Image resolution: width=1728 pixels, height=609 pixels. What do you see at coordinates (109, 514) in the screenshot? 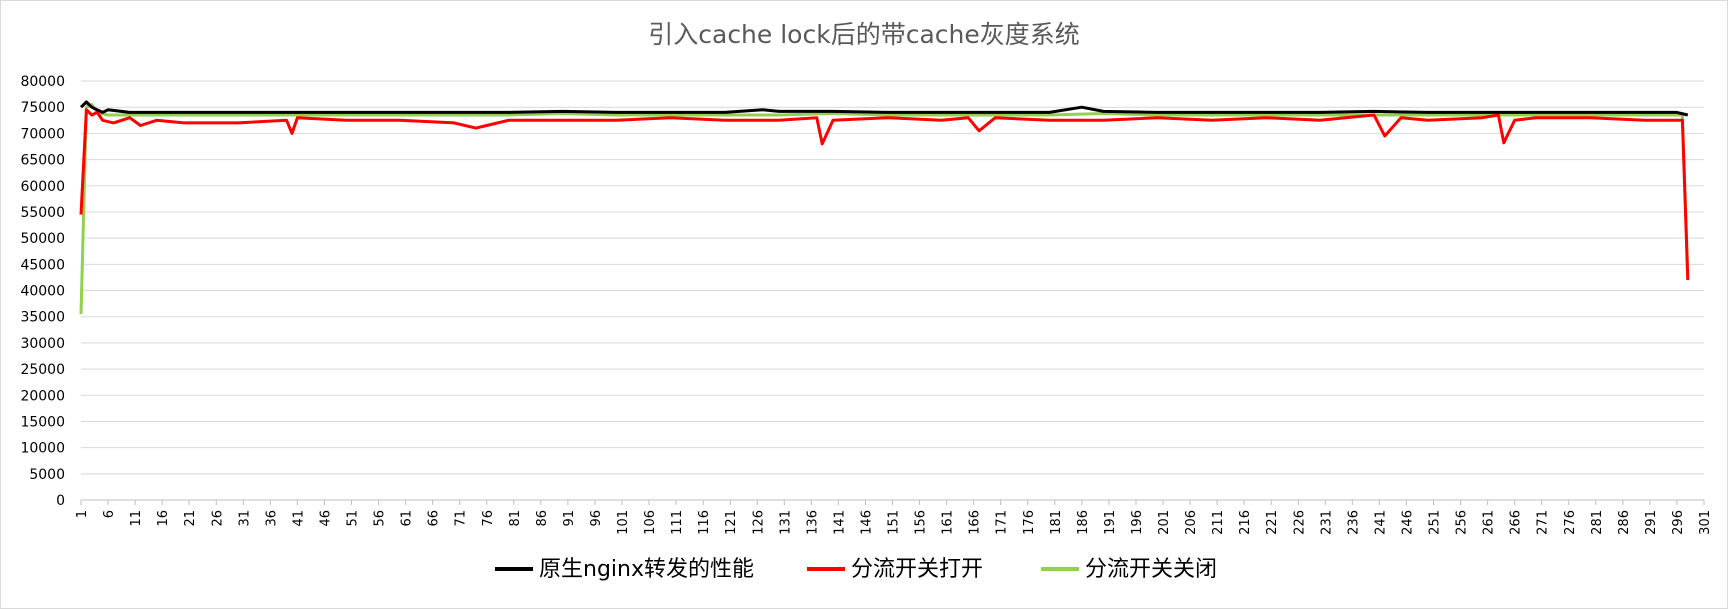
I see `x-tick-label: 6` at bounding box center [109, 514].